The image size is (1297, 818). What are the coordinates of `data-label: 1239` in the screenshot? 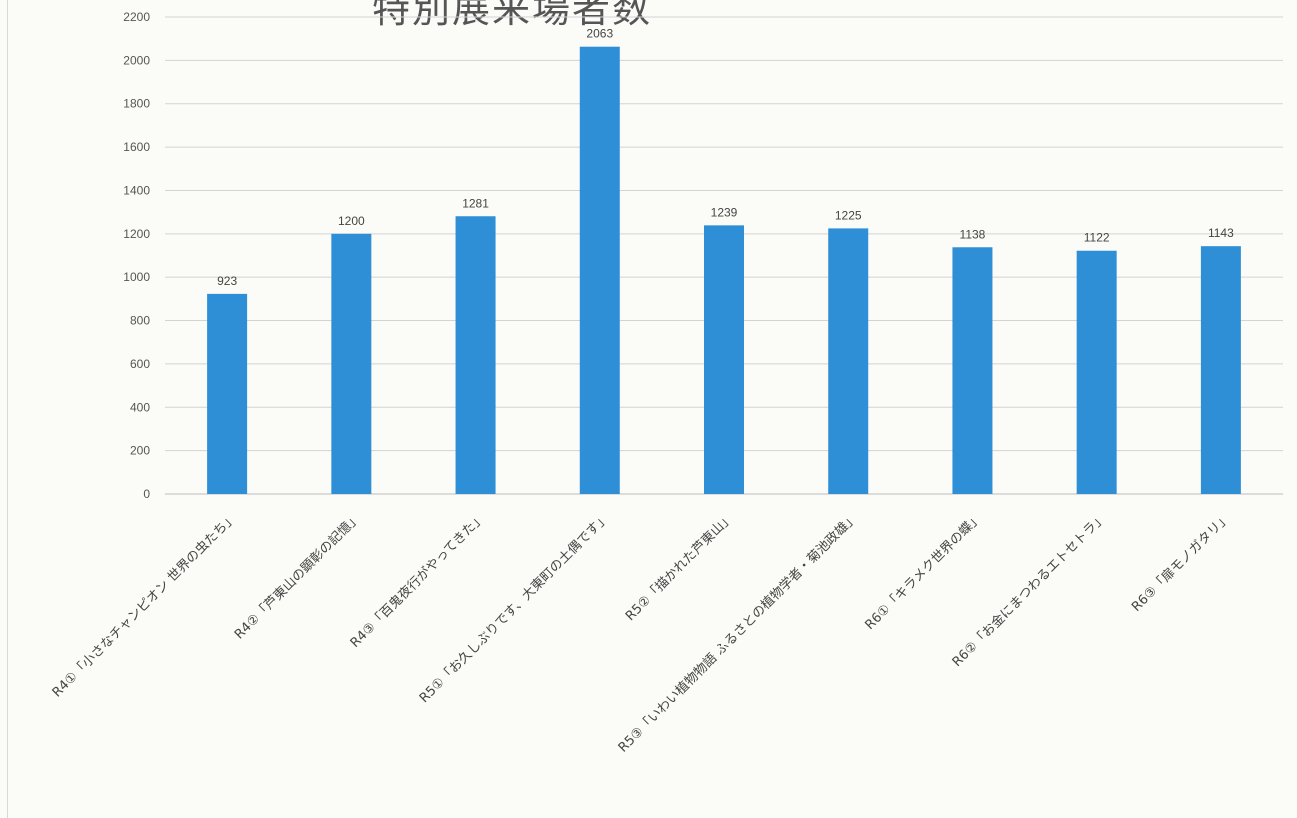 It's located at (724, 212).